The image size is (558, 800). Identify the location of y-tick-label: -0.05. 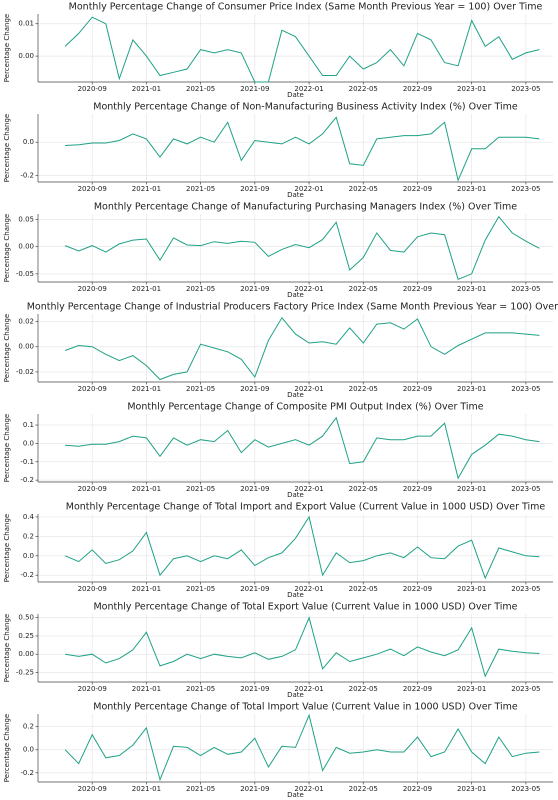
(25, 274).